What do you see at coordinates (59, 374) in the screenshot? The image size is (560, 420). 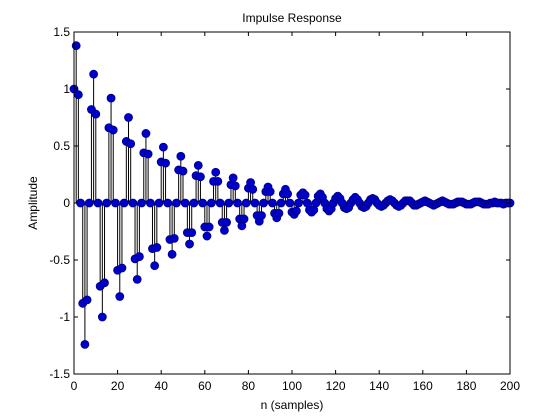 I see `y-tick-label: -1.5` at bounding box center [59, 374].